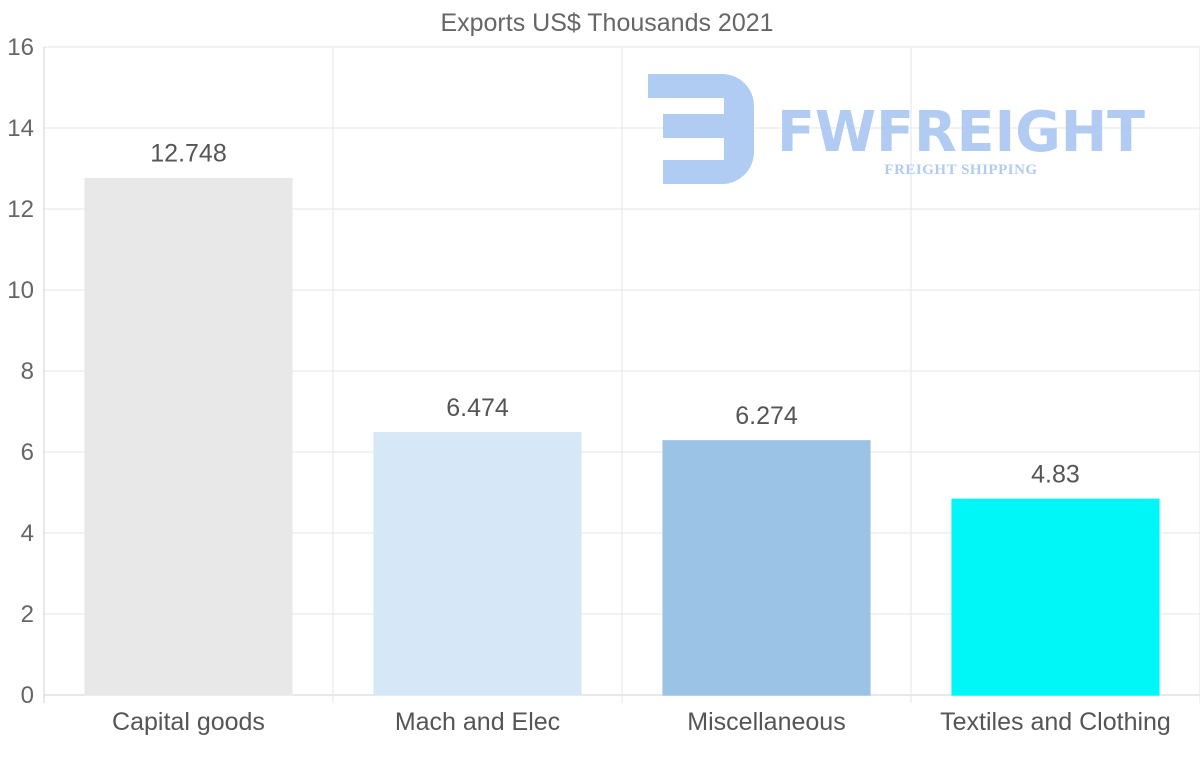  I want to click on x-tick-label: Miscellaneous, so click(766, 722).